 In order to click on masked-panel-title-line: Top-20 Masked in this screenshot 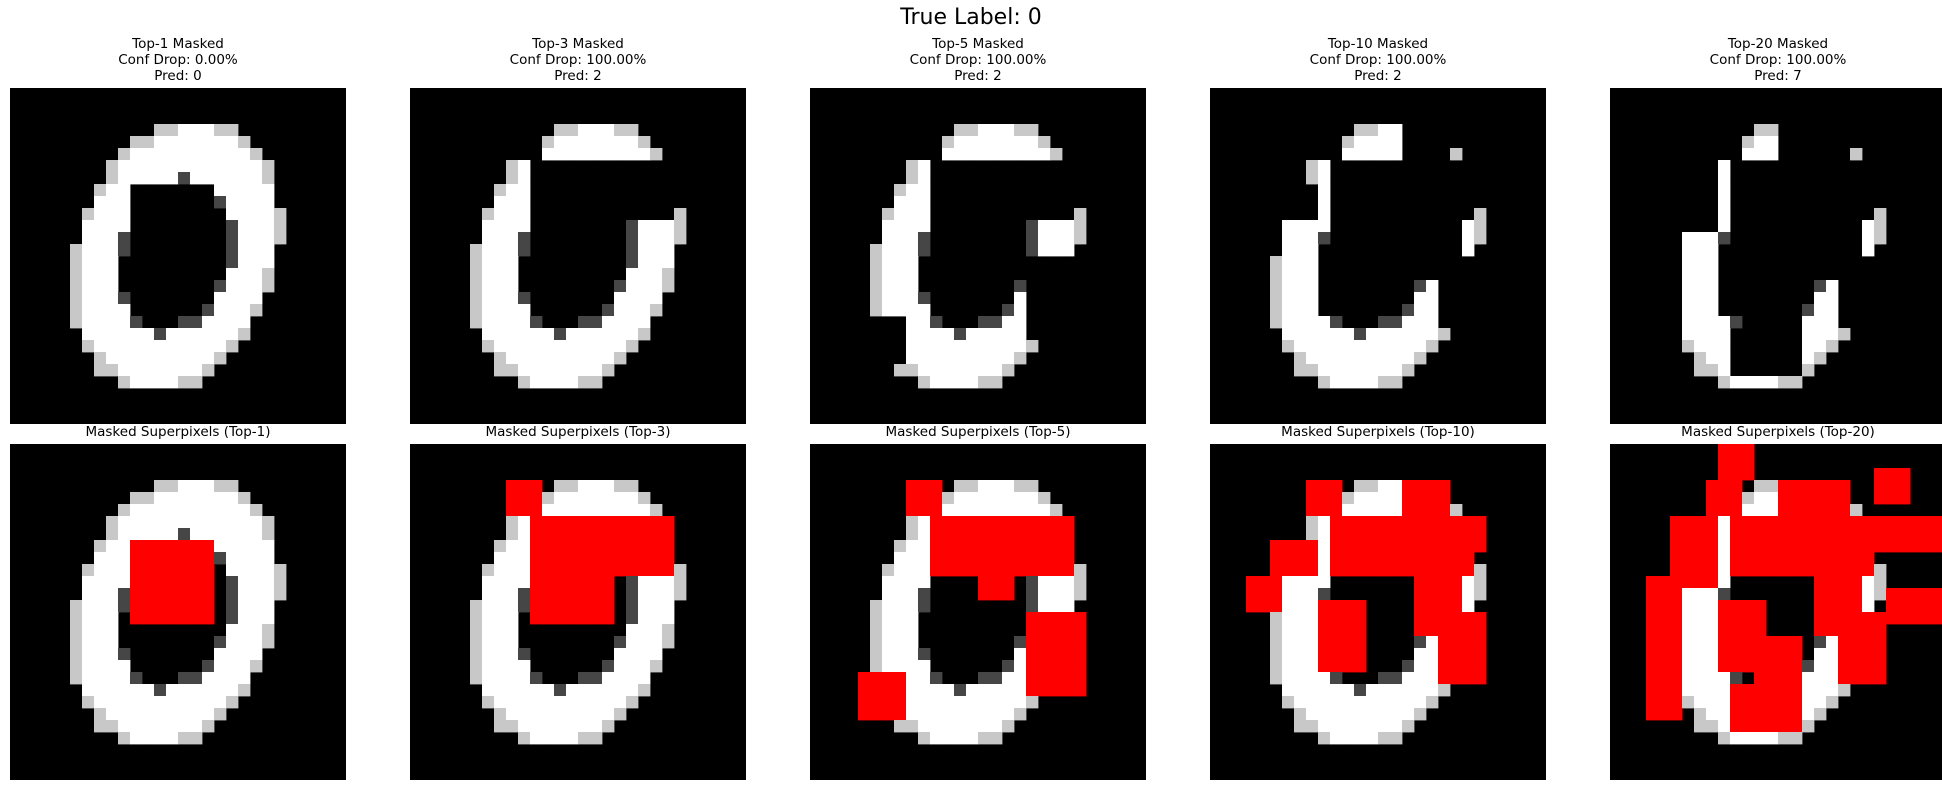, I will do `click(1778, 44)`.